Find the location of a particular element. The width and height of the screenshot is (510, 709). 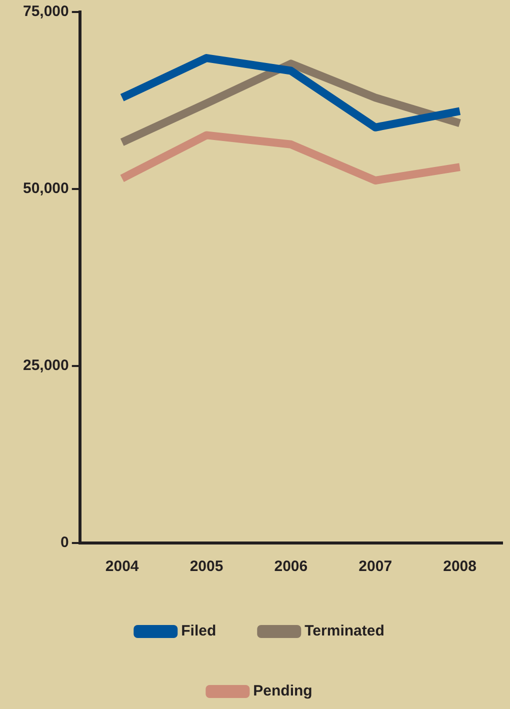

x-tick-label: 2007 is located at coordinates (375, 567).